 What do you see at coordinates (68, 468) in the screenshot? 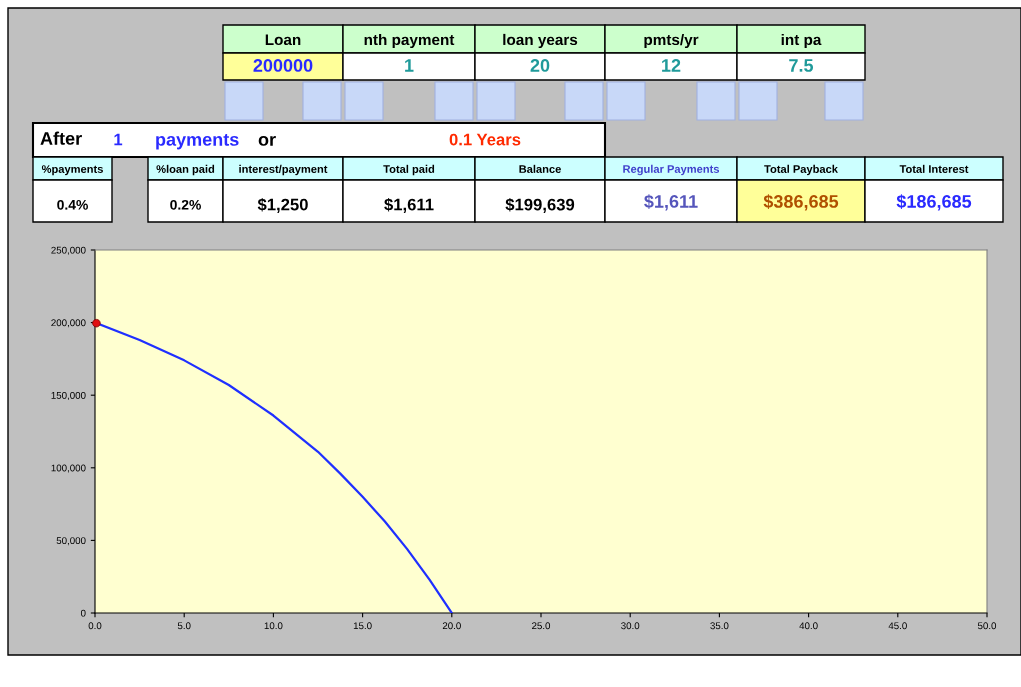
I see `y-tick-label: 100,000` at bounding box center [68, 468].